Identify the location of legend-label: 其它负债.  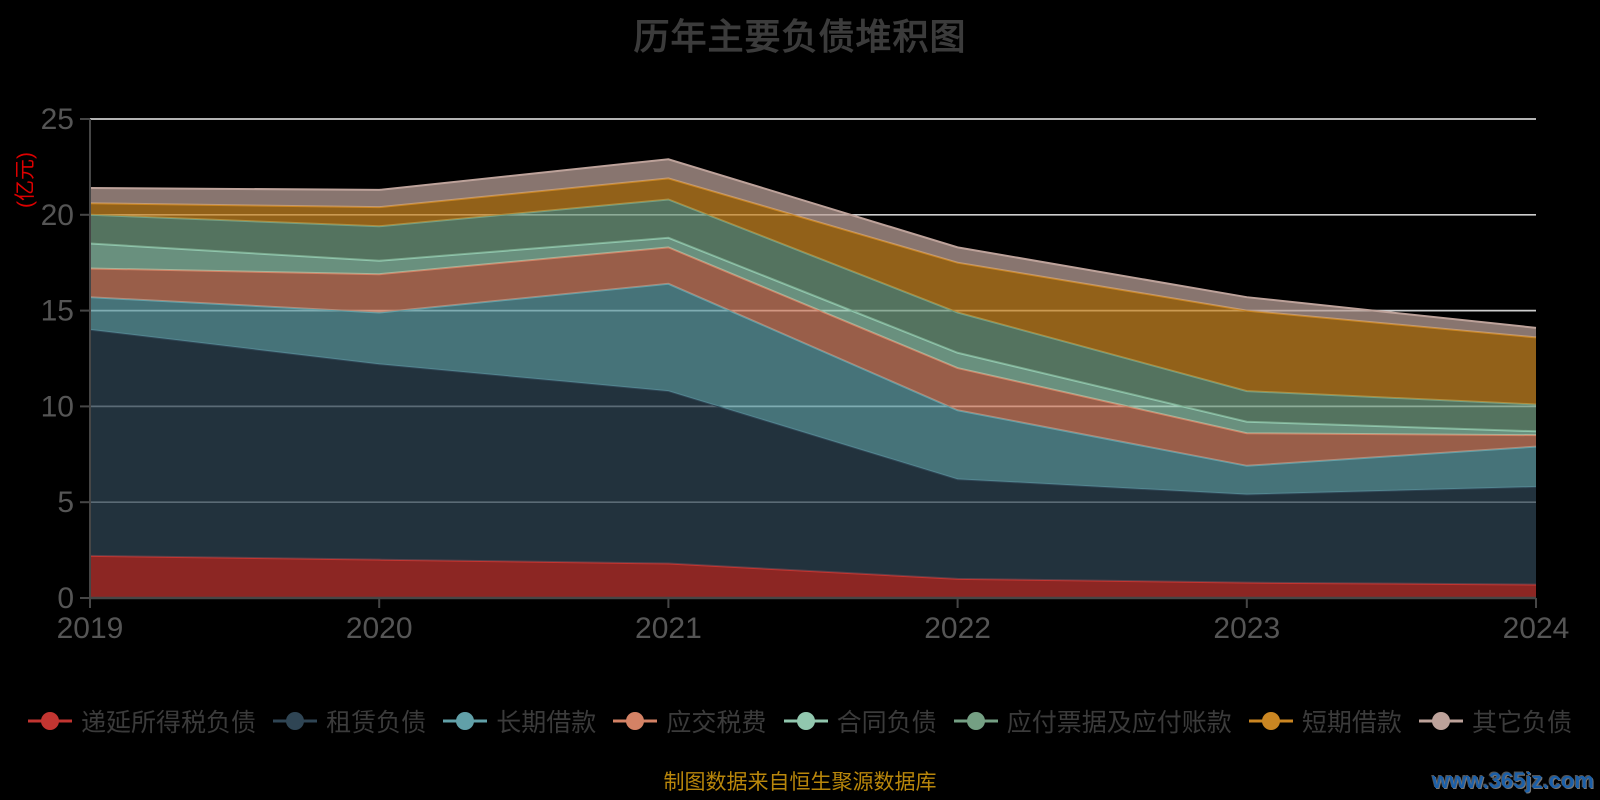
(1521, 723).